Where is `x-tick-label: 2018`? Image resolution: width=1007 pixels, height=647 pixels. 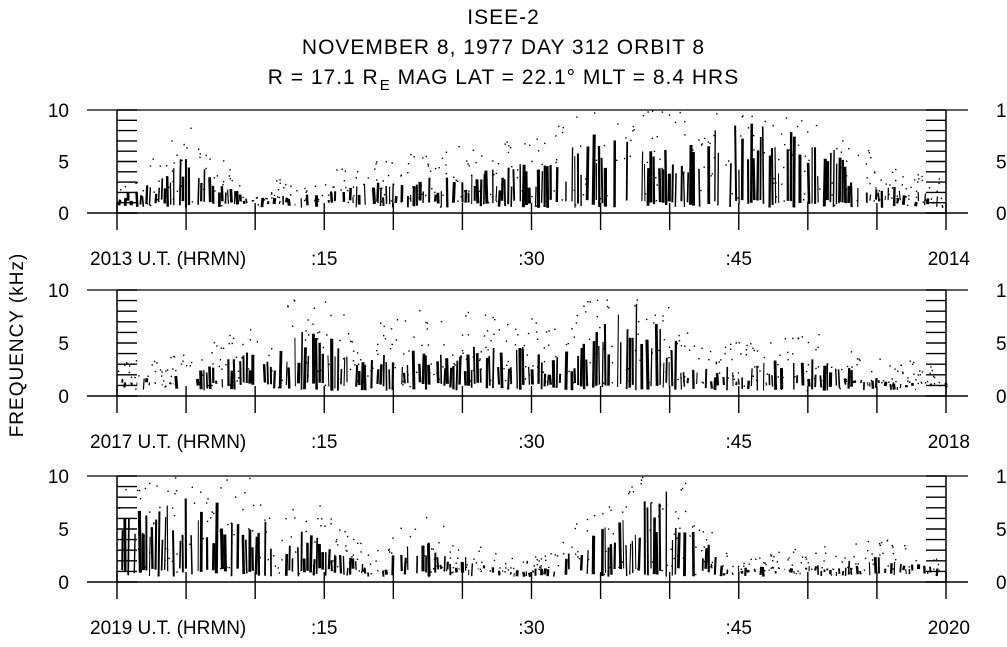
x-tick-label: 2018 is located at coordinates (949, 442).